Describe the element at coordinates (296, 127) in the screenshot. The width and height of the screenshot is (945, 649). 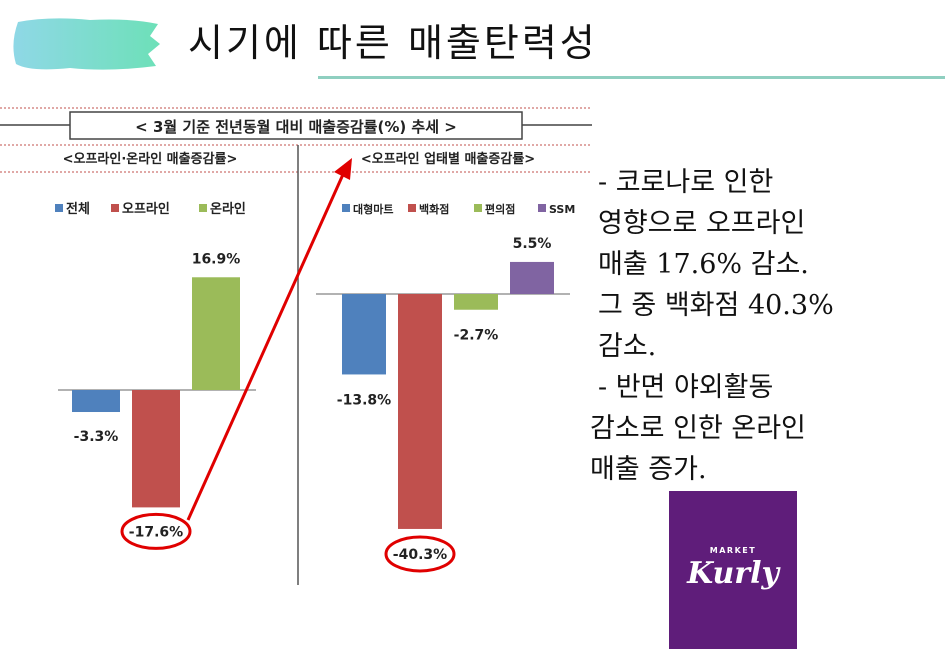
I see `chart-header: < 3월 기준 전년동월 대비 매출증감률(%) 추세 >` at that location.